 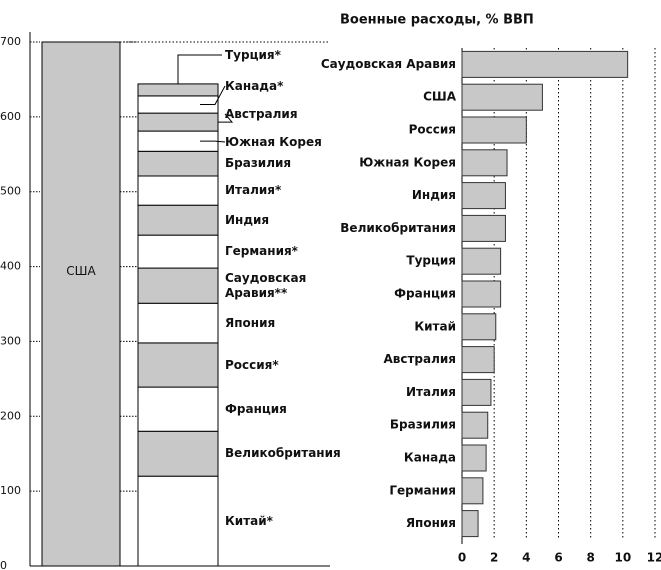 What do you see at coordinates (437, 20) in the screenshot?
I see `chart-title: Военные расходы, % ВВП` at bounding box center [437, 20].